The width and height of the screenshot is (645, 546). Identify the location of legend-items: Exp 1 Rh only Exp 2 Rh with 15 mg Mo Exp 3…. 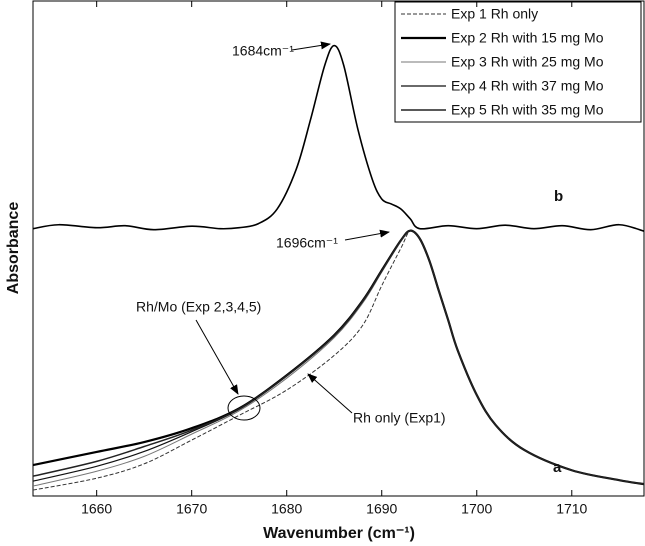
(502, 62).